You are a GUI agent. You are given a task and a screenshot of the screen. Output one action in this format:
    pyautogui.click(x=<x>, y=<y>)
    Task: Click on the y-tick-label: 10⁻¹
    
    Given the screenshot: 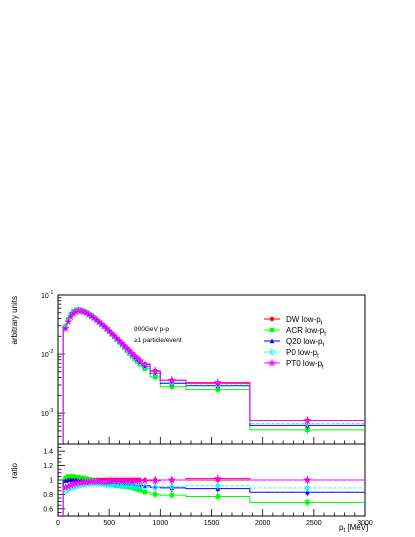 What is the action you would take?
    pyautogui.click(x=47, y=295)
    